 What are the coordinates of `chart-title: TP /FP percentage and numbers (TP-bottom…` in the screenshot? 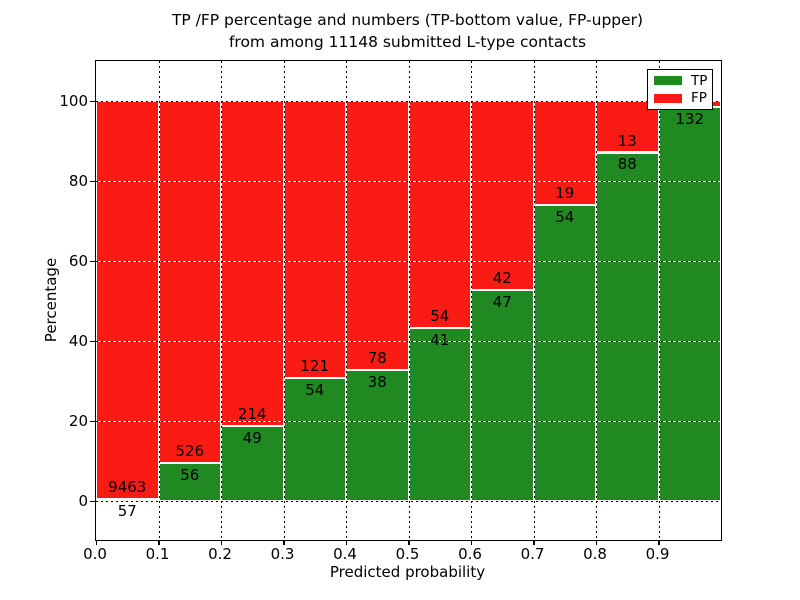 It's located at (407, 31).